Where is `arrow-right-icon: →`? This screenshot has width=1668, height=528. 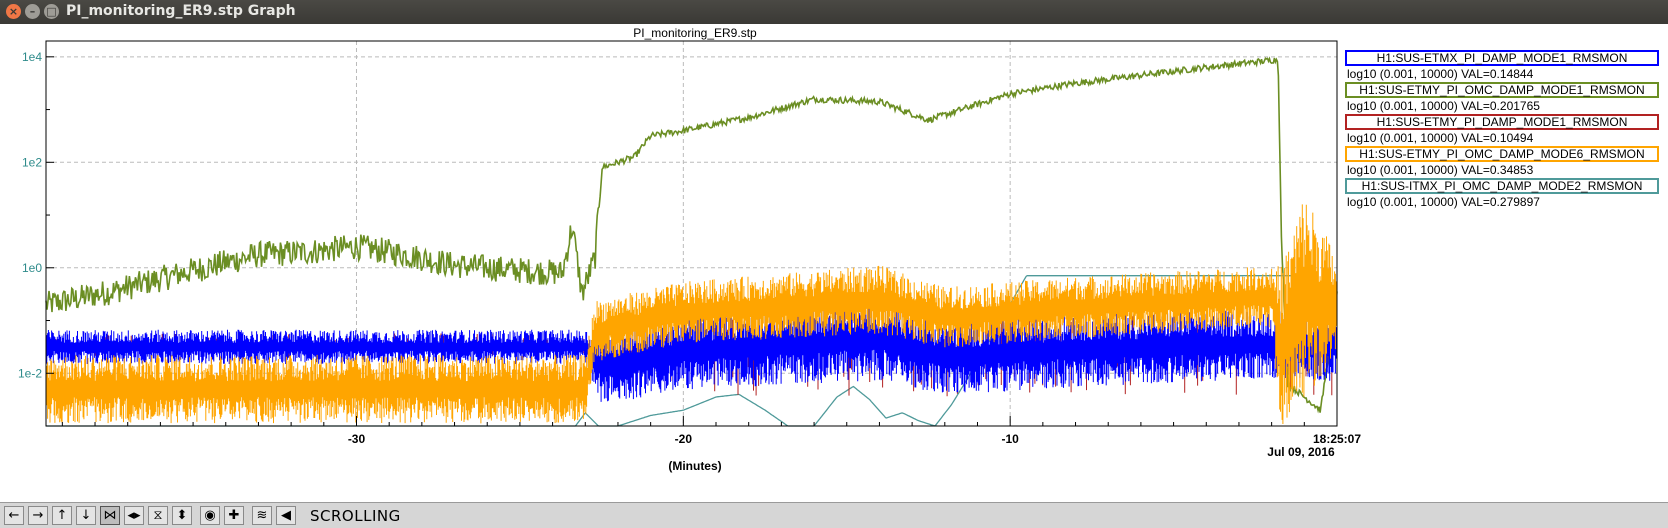
arrow-right-icon: → is located at coordinates (38, 515).